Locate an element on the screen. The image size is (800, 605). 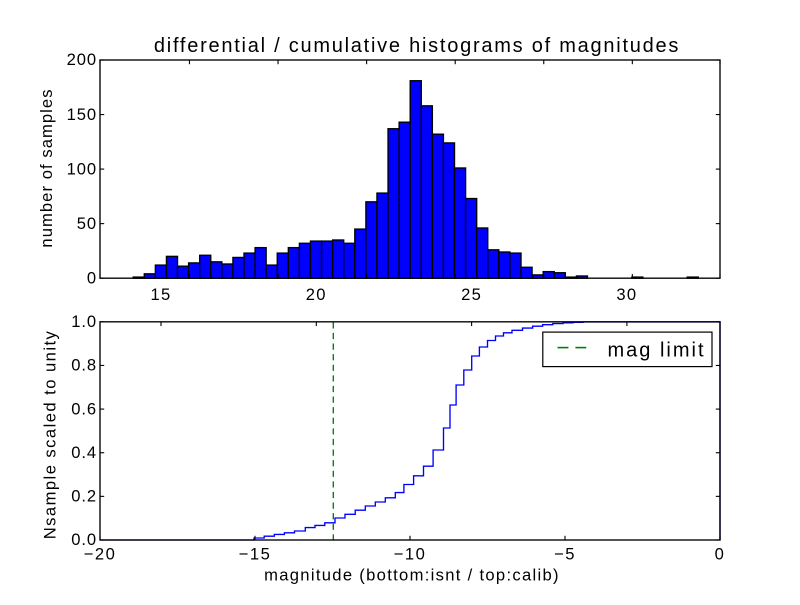
svg-text: 50 is located at coordinates (87, 223).